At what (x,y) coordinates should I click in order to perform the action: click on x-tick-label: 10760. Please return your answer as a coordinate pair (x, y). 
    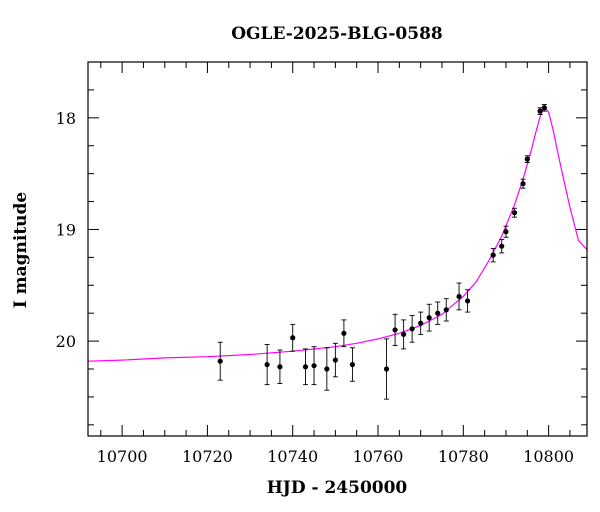
    Looking at the image, I should click on (378, 456).